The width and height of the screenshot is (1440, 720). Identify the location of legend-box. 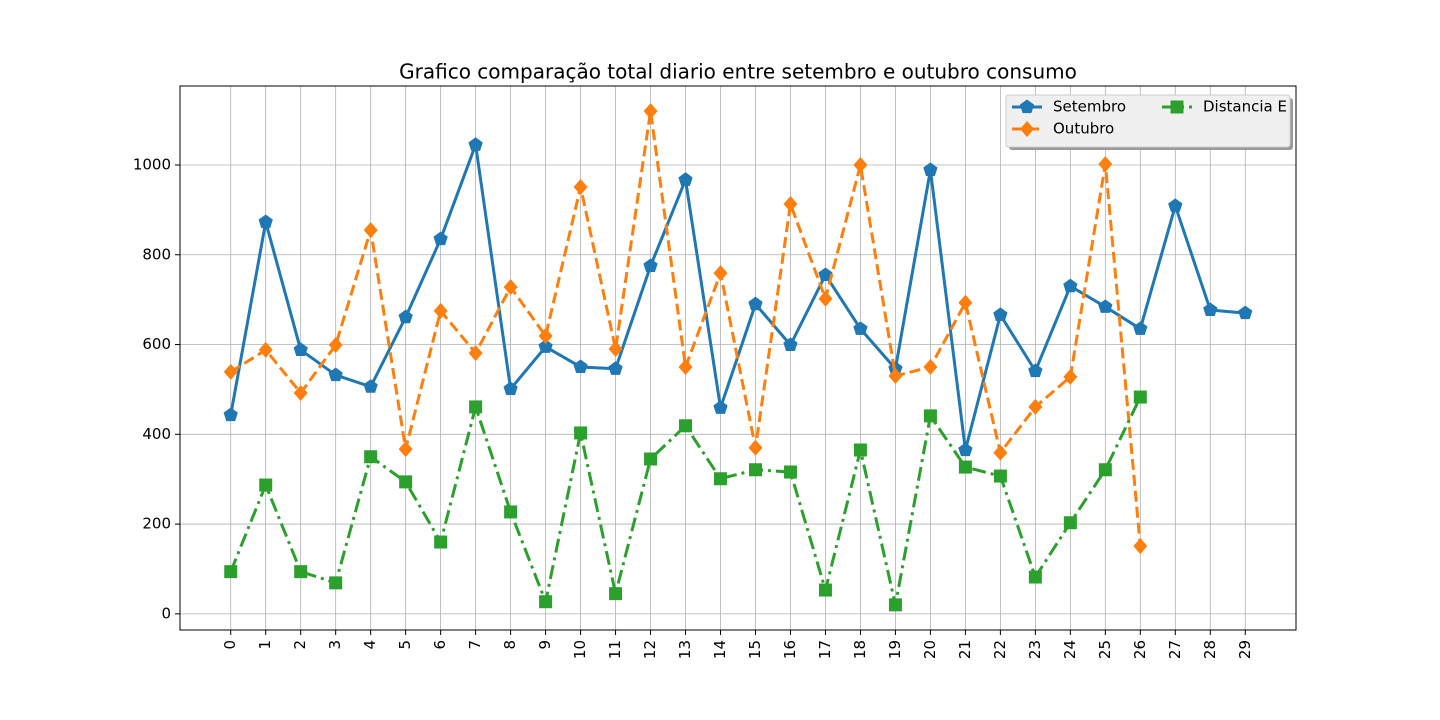
(1148, 121).